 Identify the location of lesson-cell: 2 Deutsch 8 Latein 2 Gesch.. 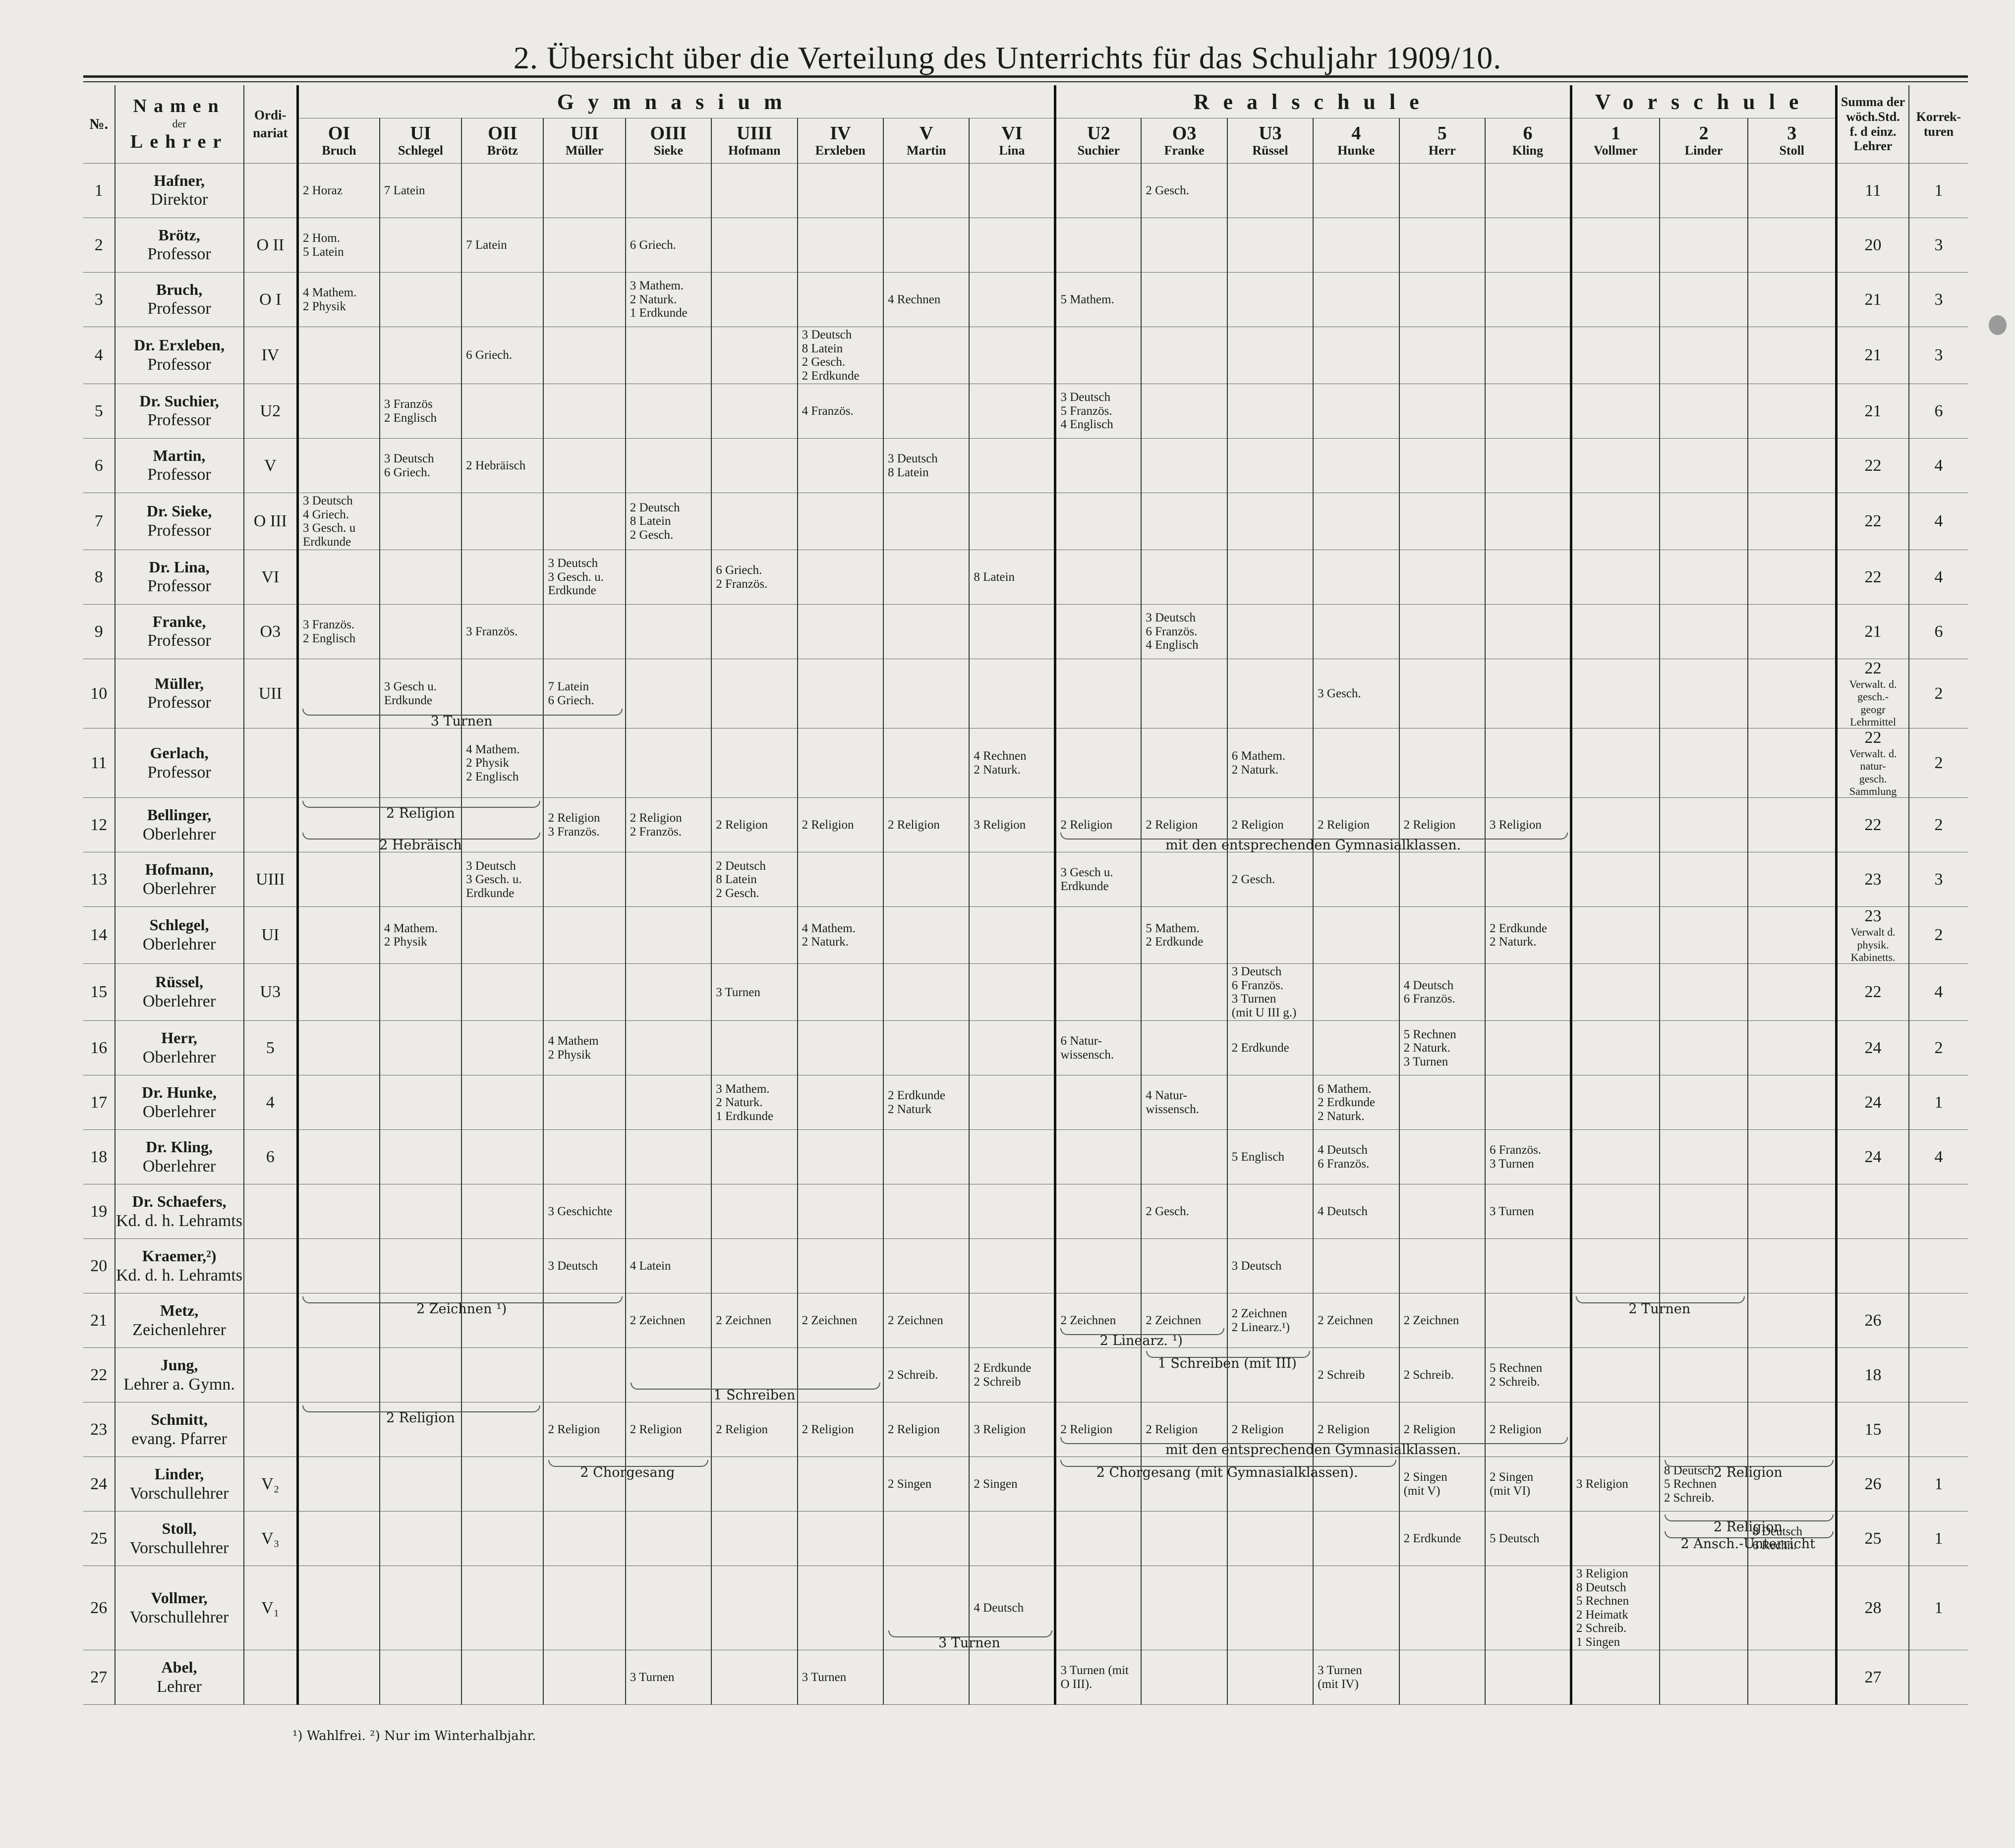
(668, 521).